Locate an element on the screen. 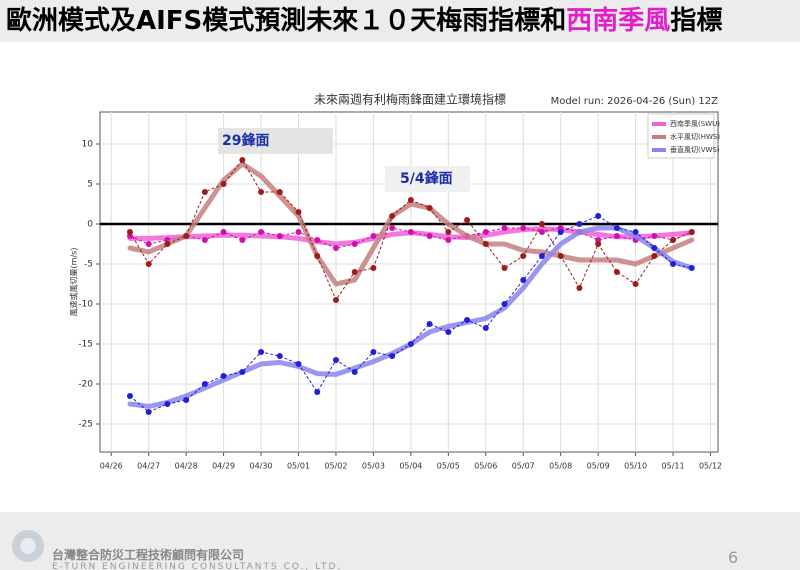  y-axis-label: 風速或風切量(m/s) is located at coordinates (74, 282).